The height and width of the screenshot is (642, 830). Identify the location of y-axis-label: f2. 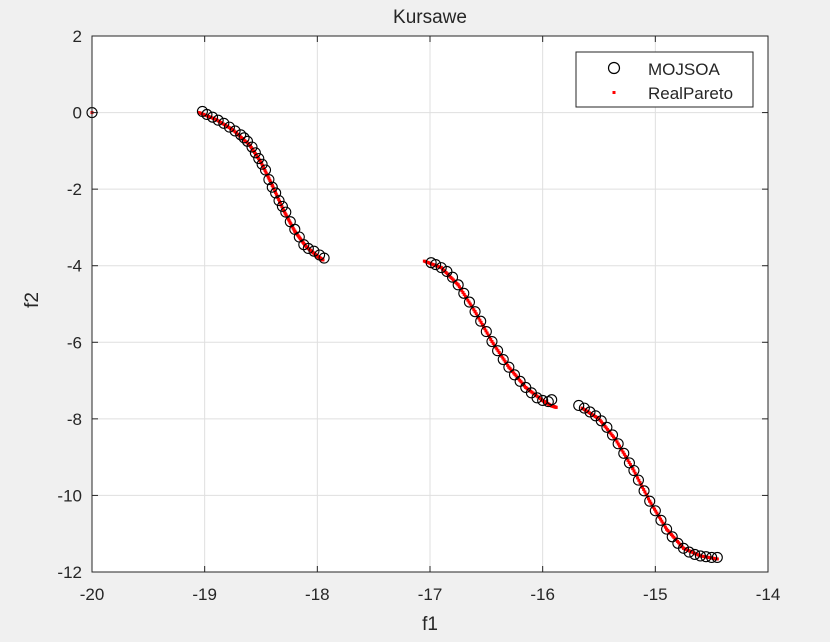
(32, 300).